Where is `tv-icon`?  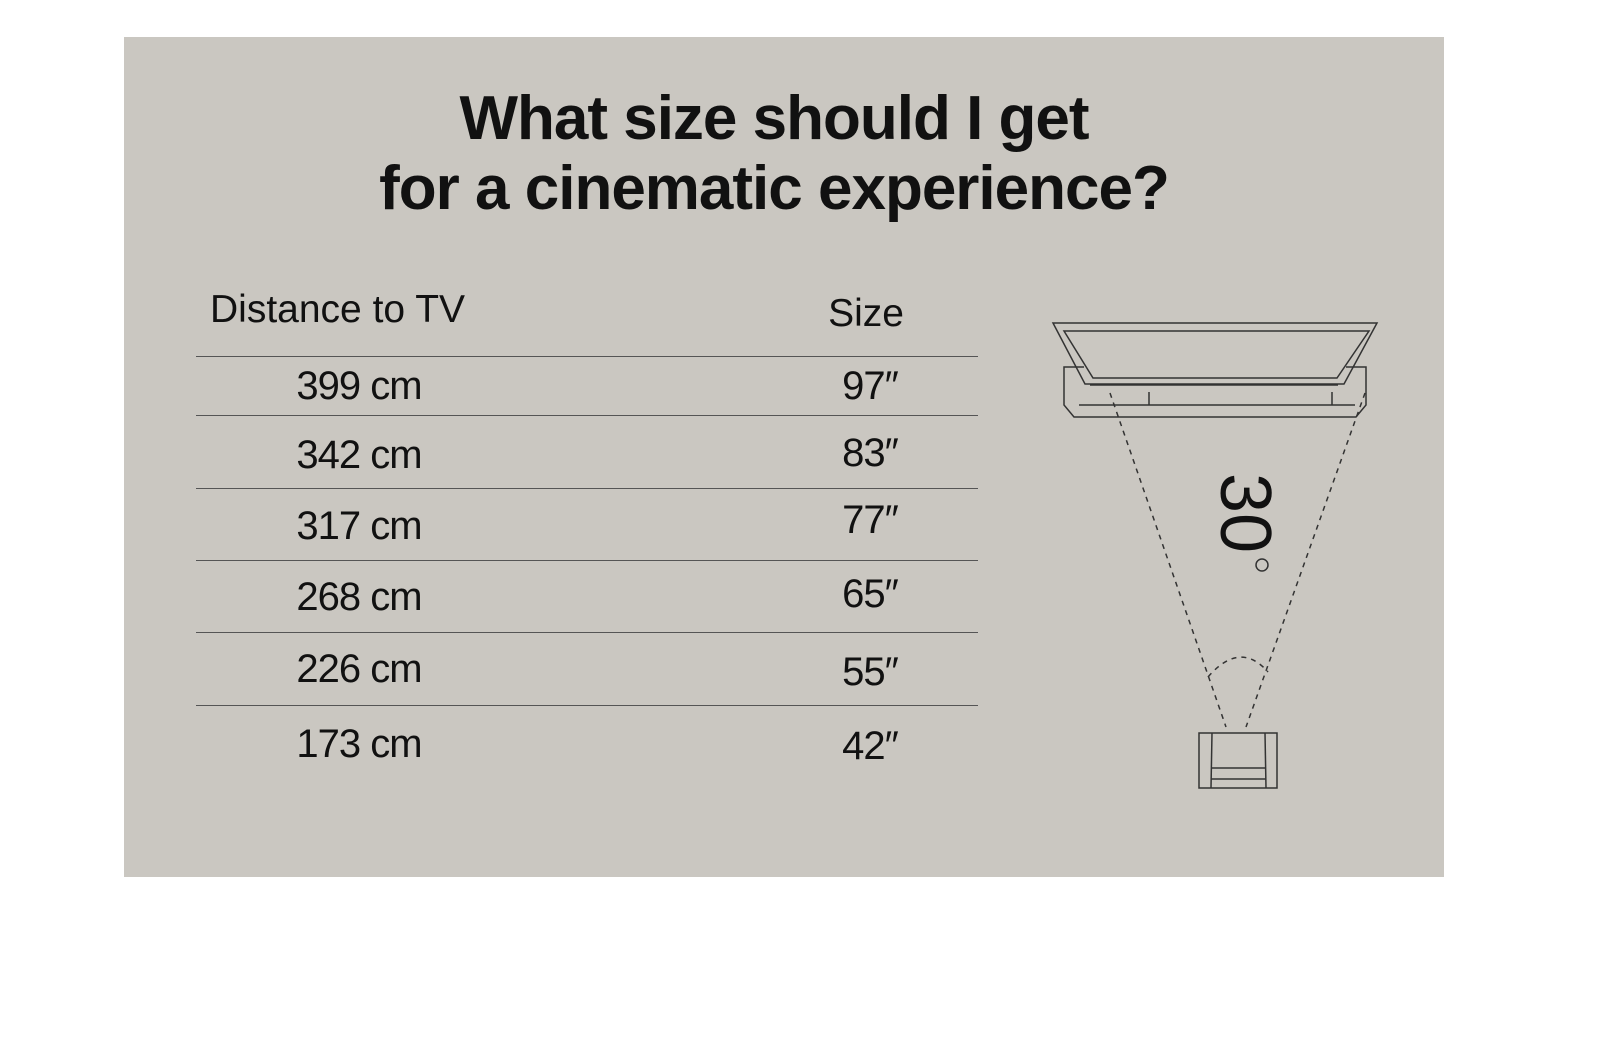
tv-icon is located at coordinates (1215, 370).